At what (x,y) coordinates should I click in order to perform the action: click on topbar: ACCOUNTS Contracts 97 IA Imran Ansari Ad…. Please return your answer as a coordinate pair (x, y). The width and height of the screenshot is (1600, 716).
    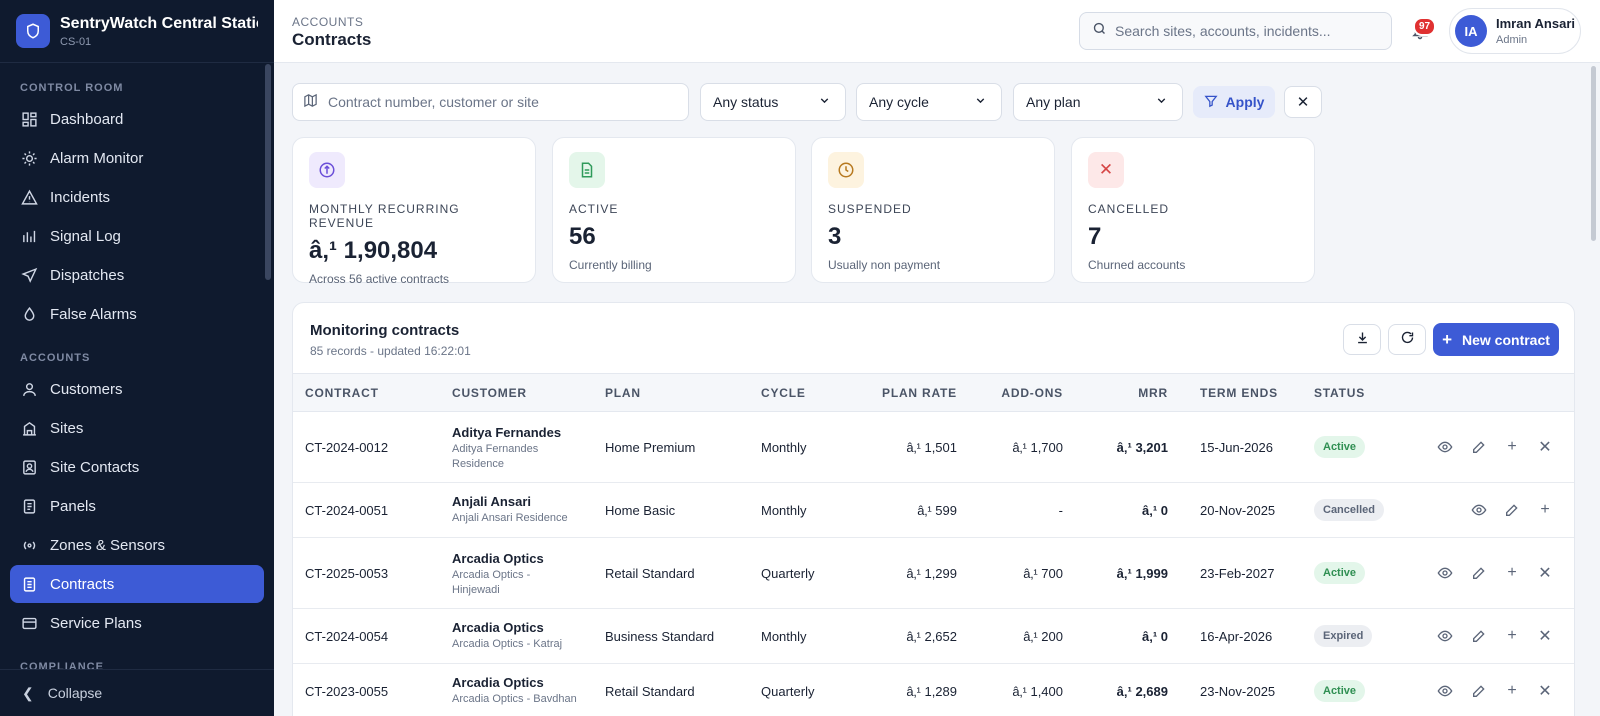
    Looking at the image, I should click on (937, 31).